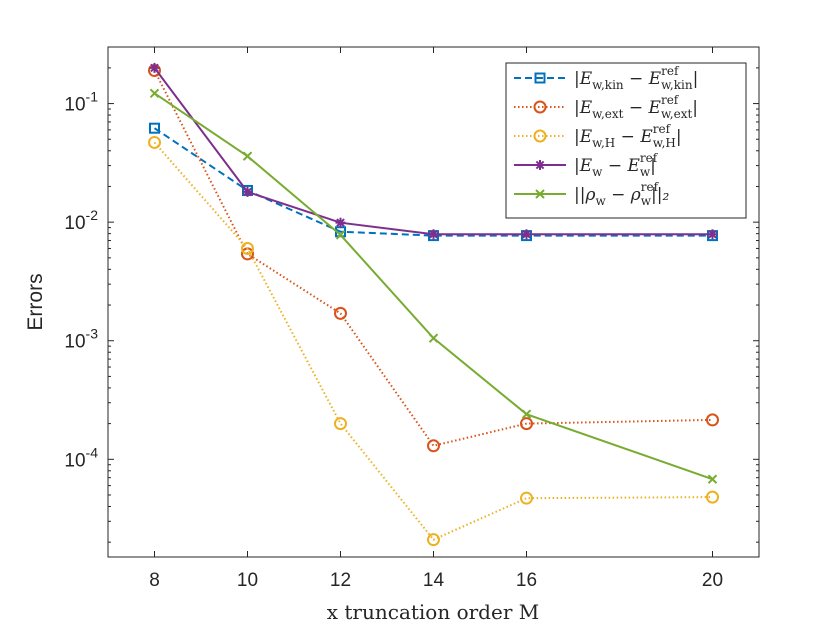 The image size is (840, 630). I want to click on series-line, so click(433, 182).